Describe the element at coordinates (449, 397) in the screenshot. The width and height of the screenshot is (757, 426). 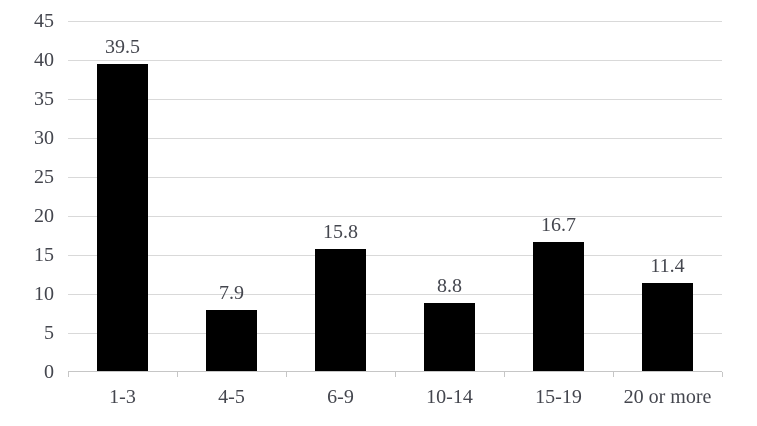
I see `x-axis-label: 10-14` at that location.